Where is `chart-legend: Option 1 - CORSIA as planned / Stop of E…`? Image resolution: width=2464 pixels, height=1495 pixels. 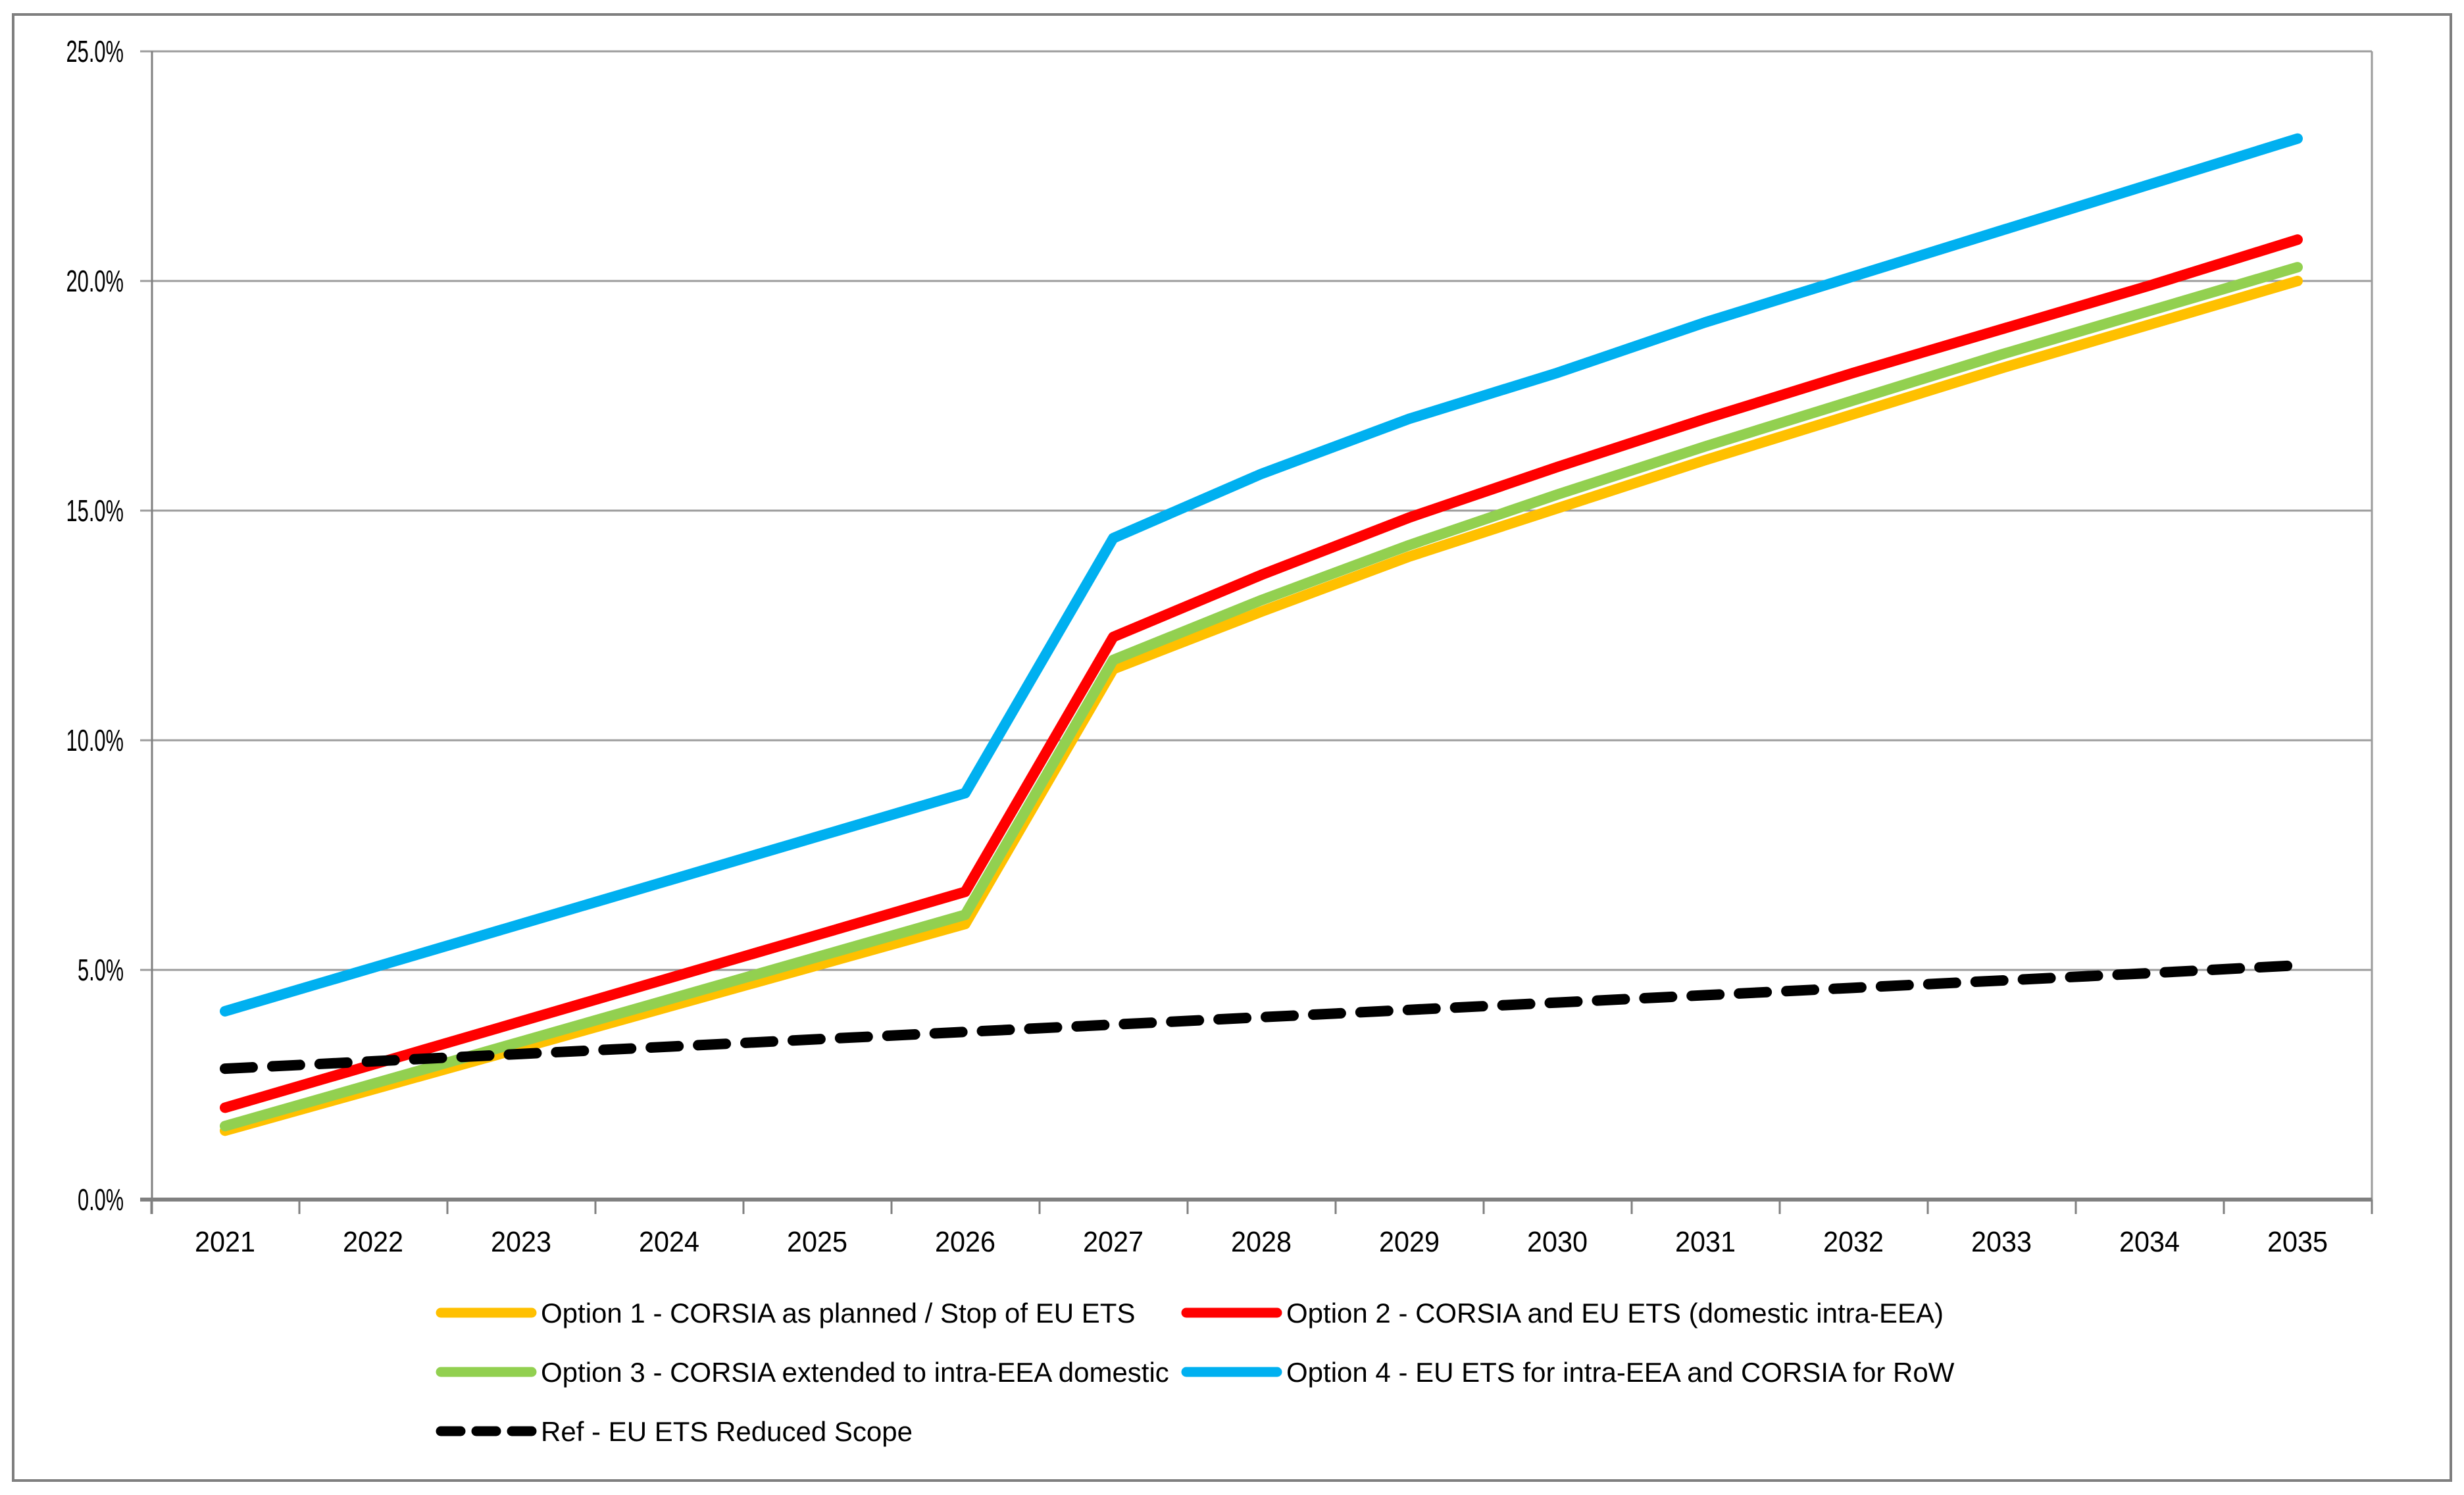 chart-legend: Option 1 - CORSIA as planned / Stop of E… is located at coordinates (1195, 1372).